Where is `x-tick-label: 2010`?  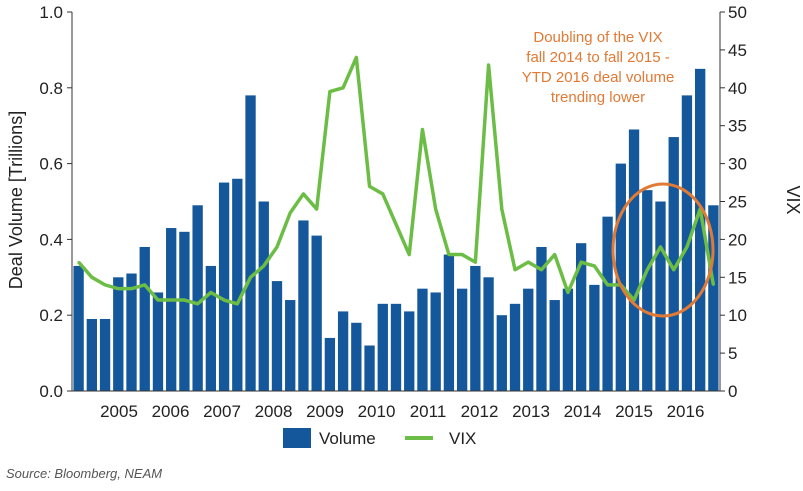
x-tick-label: 2010 is located at coordinates (377, 411).